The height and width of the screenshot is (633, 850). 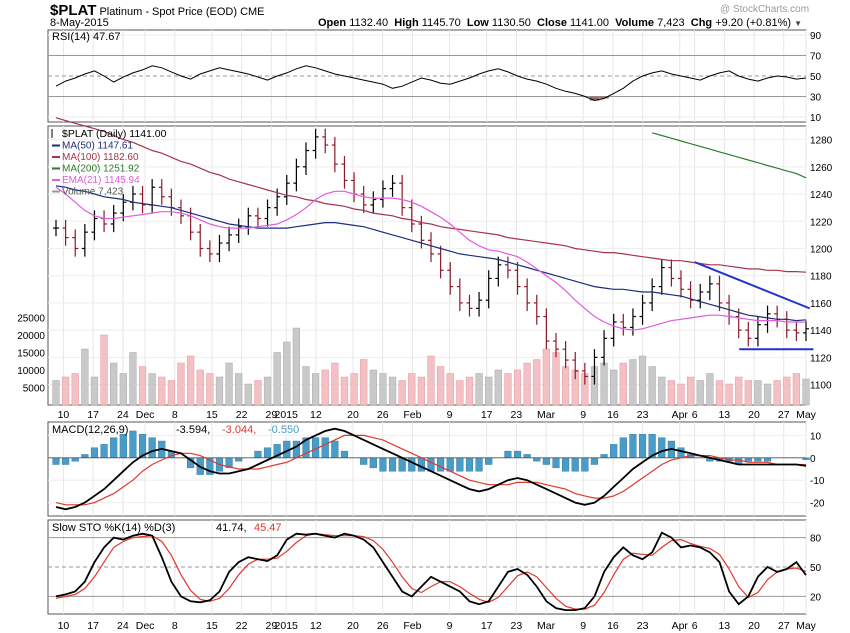 What do you see at coordinates (583, 626) in the screenshot?
I see `x-tick-label-bottom: 9` at bounding box center [583, 626].